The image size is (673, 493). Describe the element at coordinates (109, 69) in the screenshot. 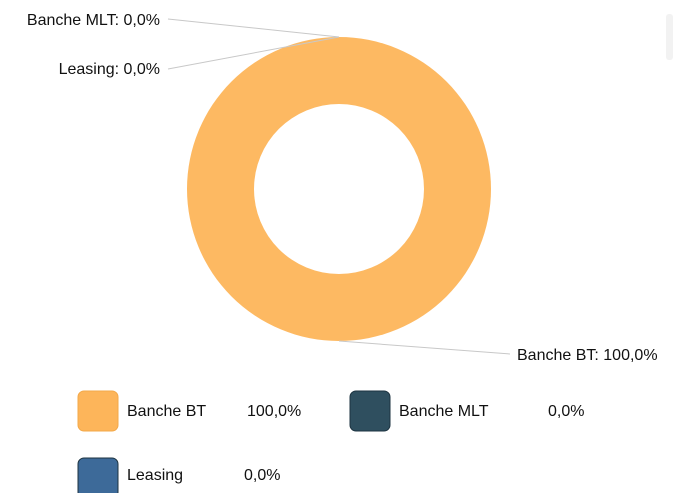

I see `data-label: Leasing: 0,0%` at that location.